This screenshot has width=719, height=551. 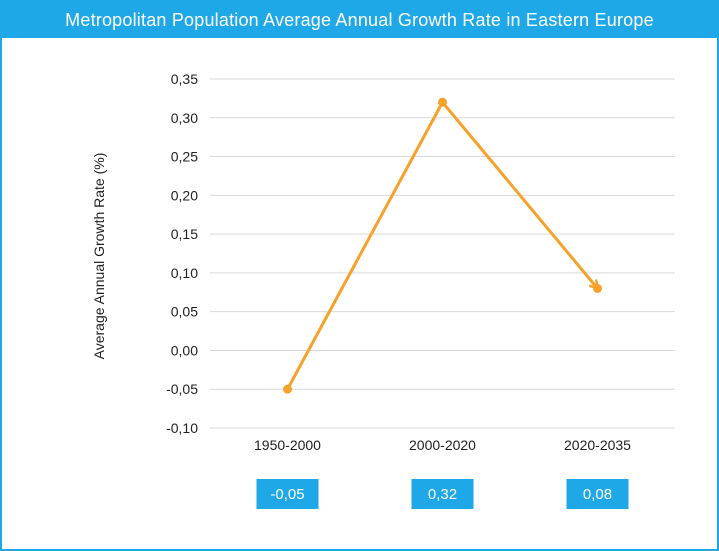 I want to click on x-tick-label: 1950-2000, so click(x=287, y=445).